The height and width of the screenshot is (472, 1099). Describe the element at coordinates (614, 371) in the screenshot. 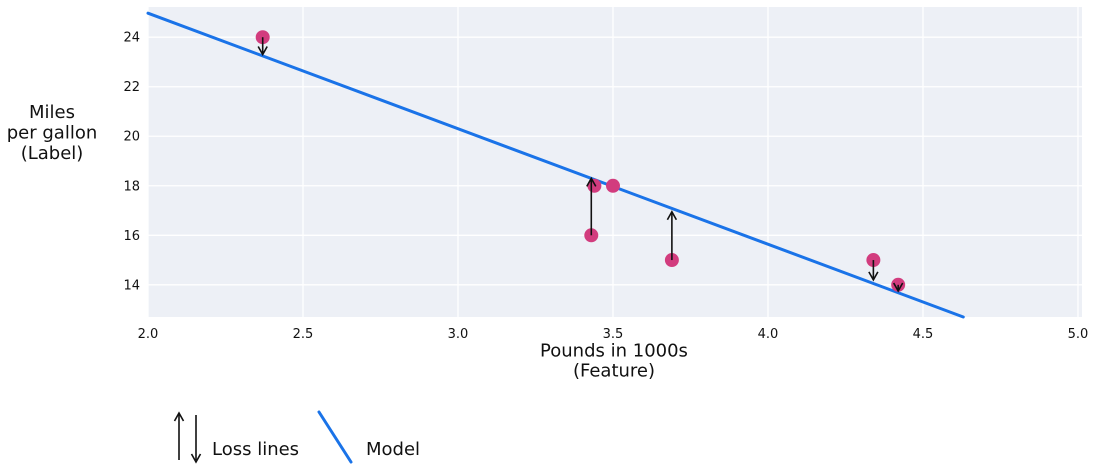

I see `x-axis-title-line-2: (Feature)` at that location.